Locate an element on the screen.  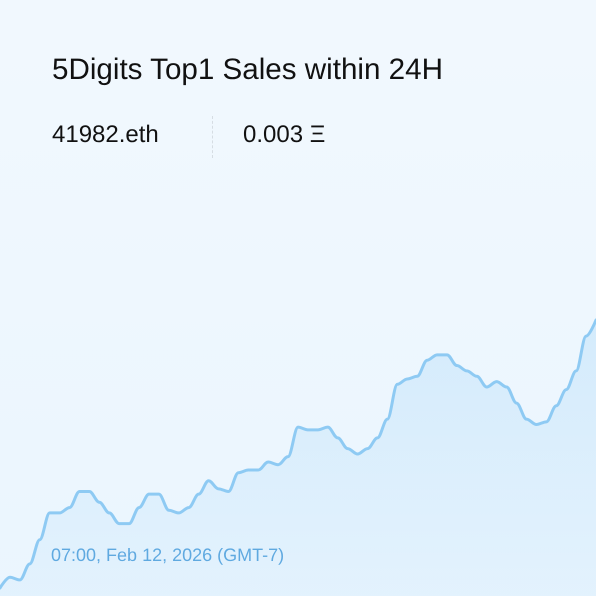
text: 0.003 Ξ is located at coordinates (284, 134).